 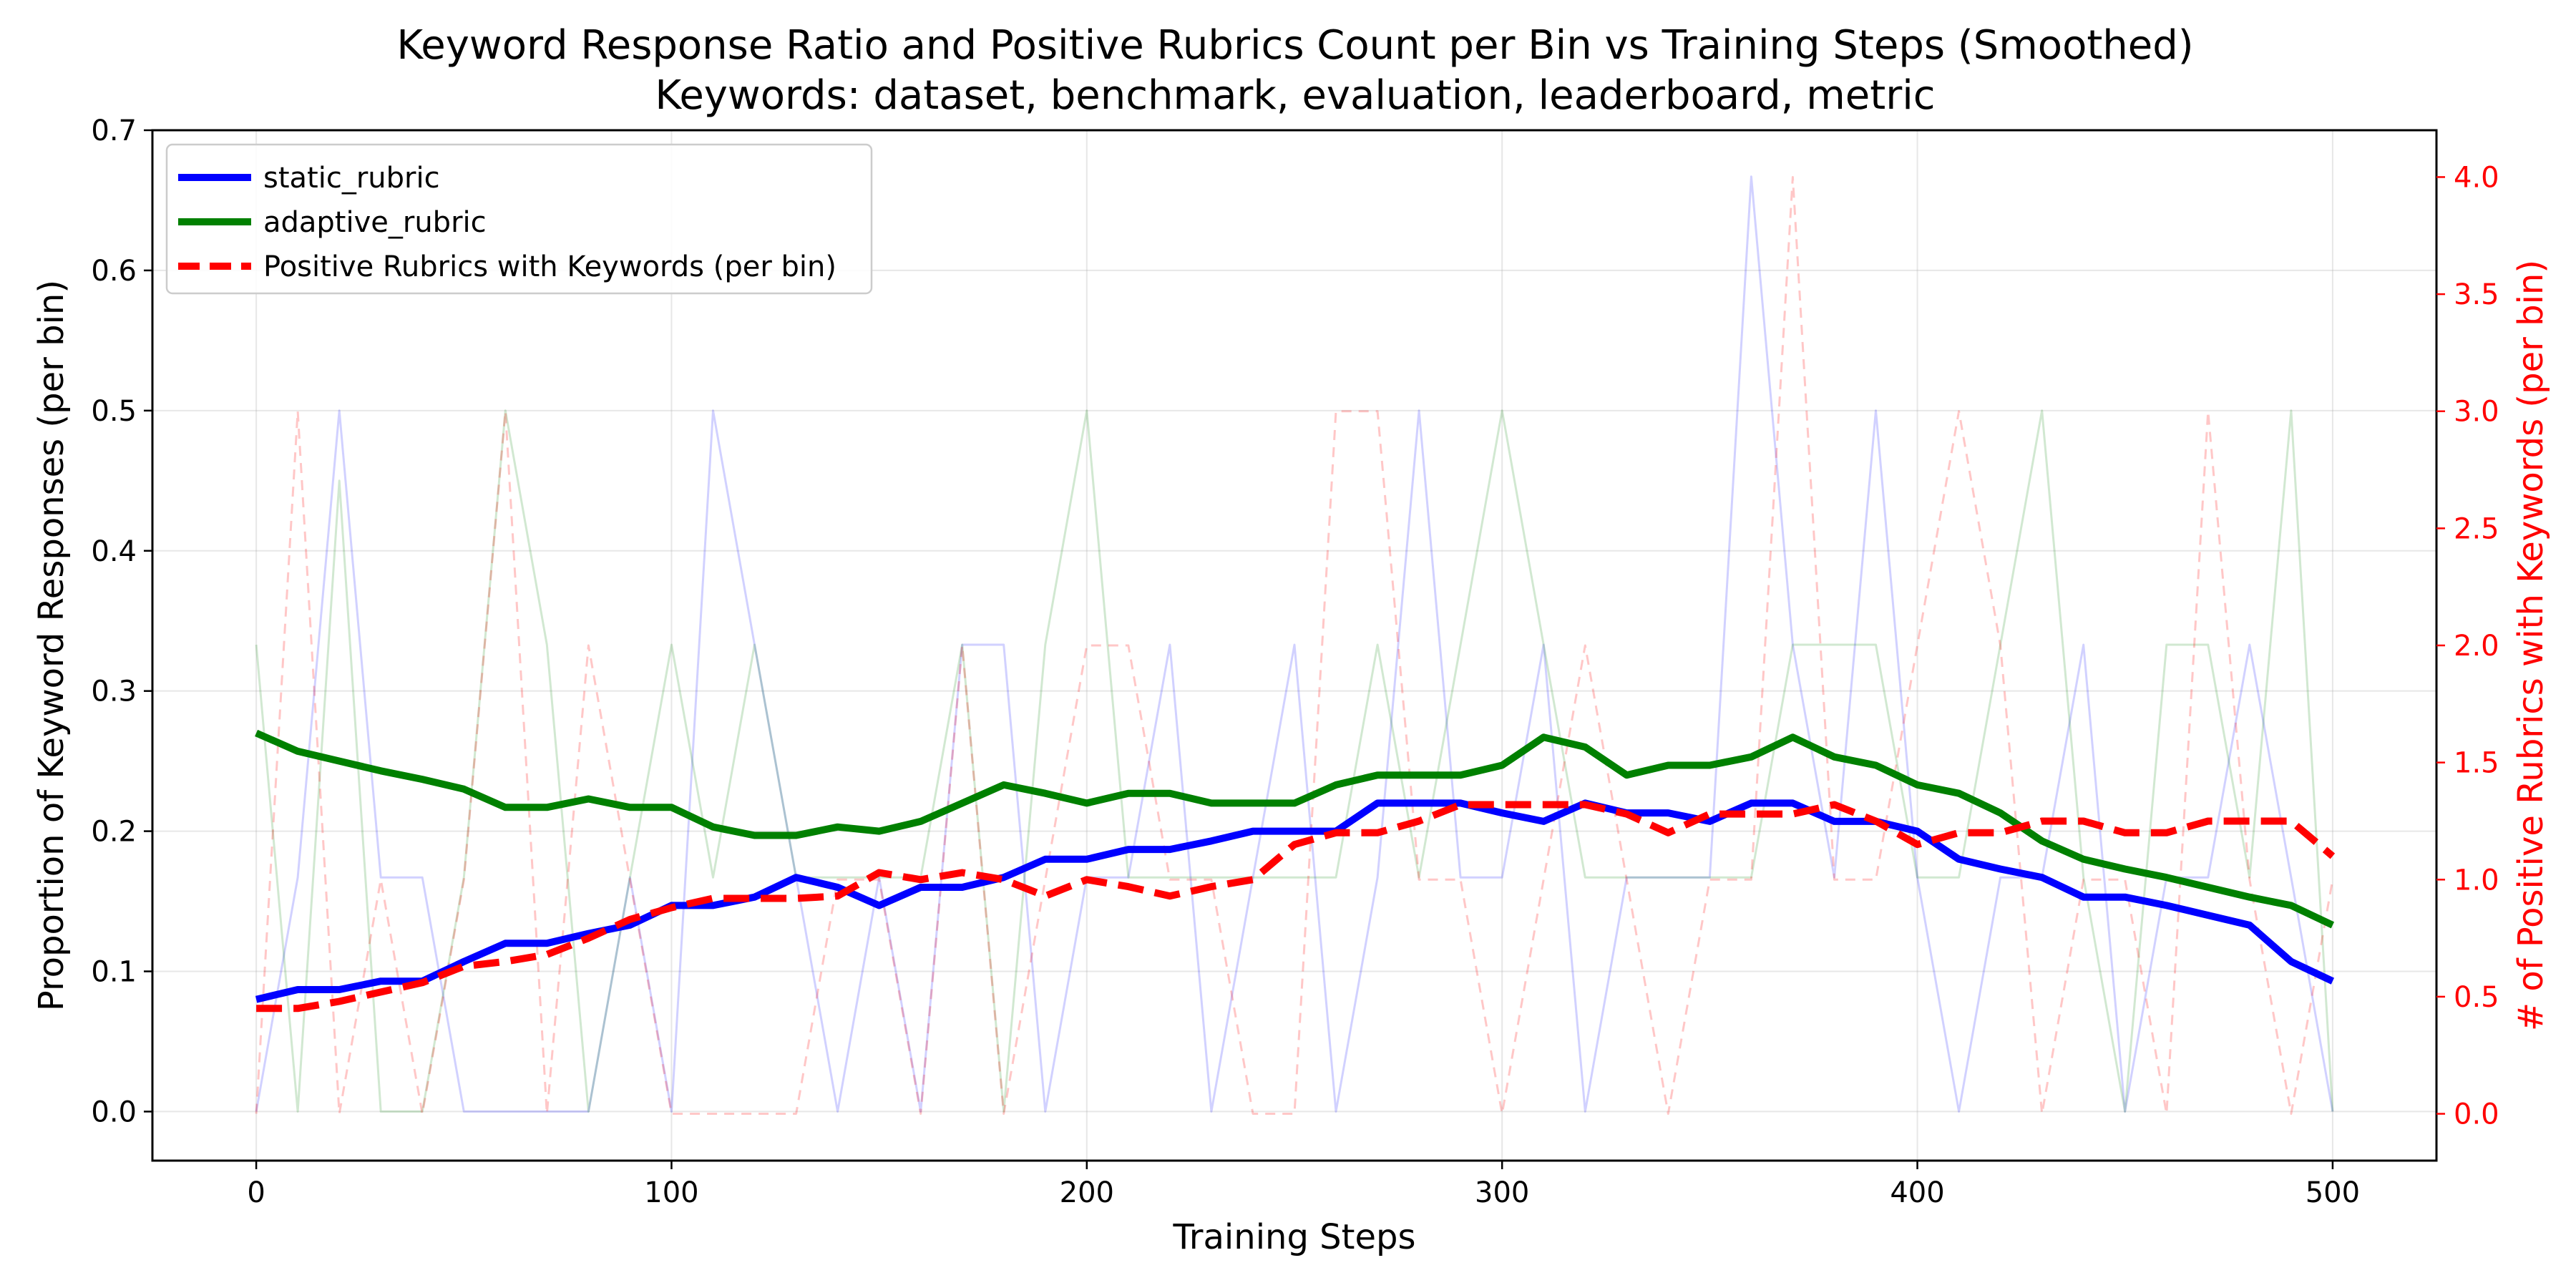 I want to click on y-right-tick-label: 3.0, so click(x=2476, y=412).